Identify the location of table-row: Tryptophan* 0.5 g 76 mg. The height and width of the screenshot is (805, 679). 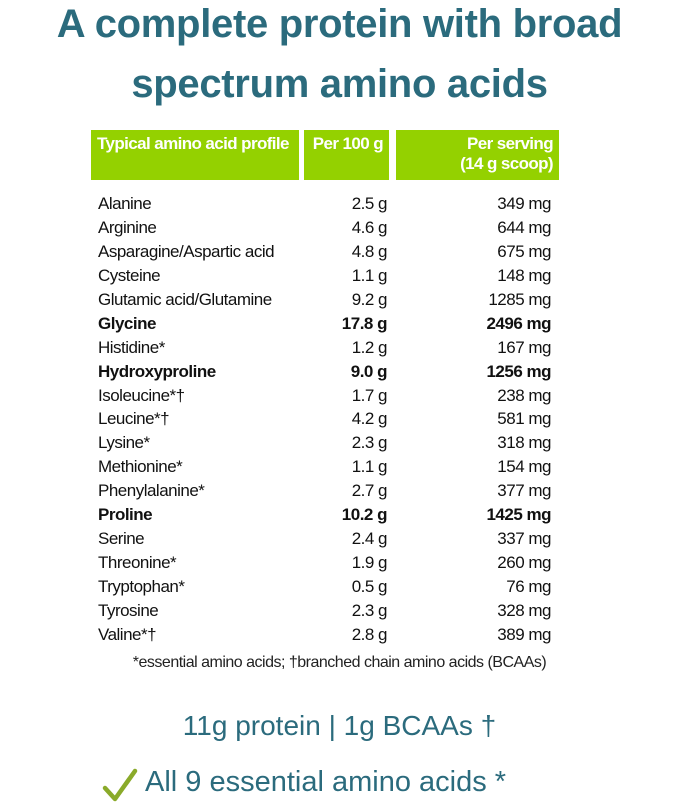
(339, 587).